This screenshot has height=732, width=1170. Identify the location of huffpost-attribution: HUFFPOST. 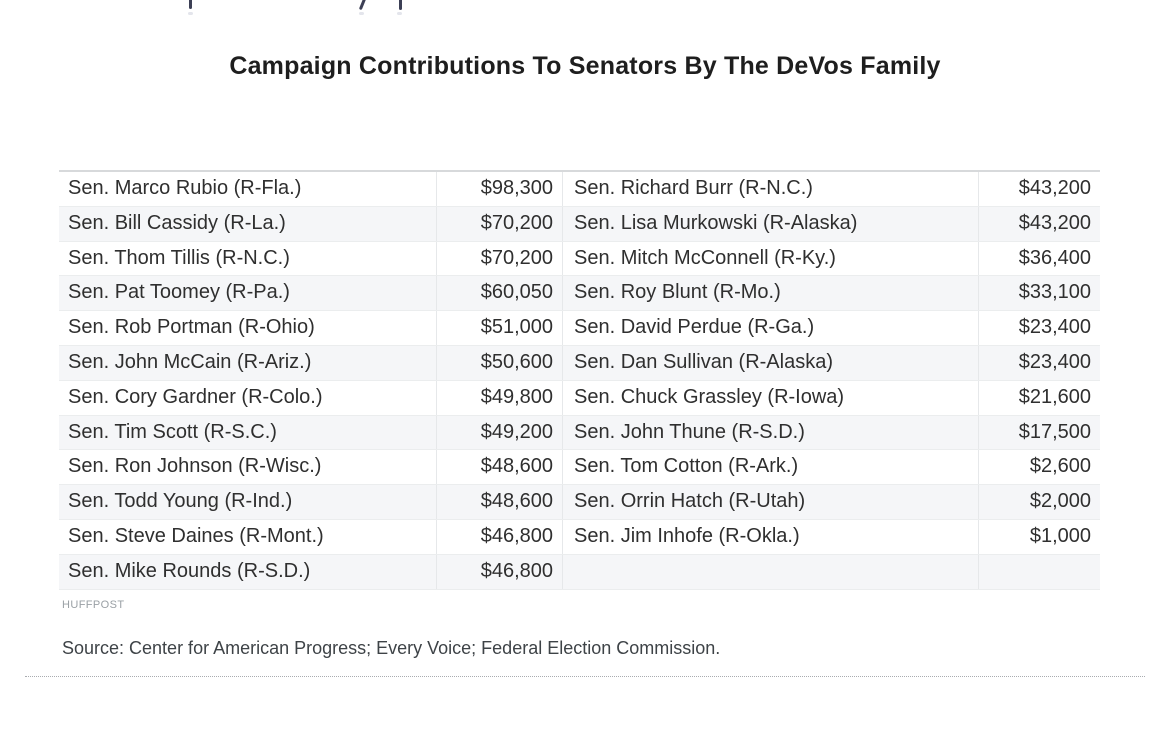
(93, 605).